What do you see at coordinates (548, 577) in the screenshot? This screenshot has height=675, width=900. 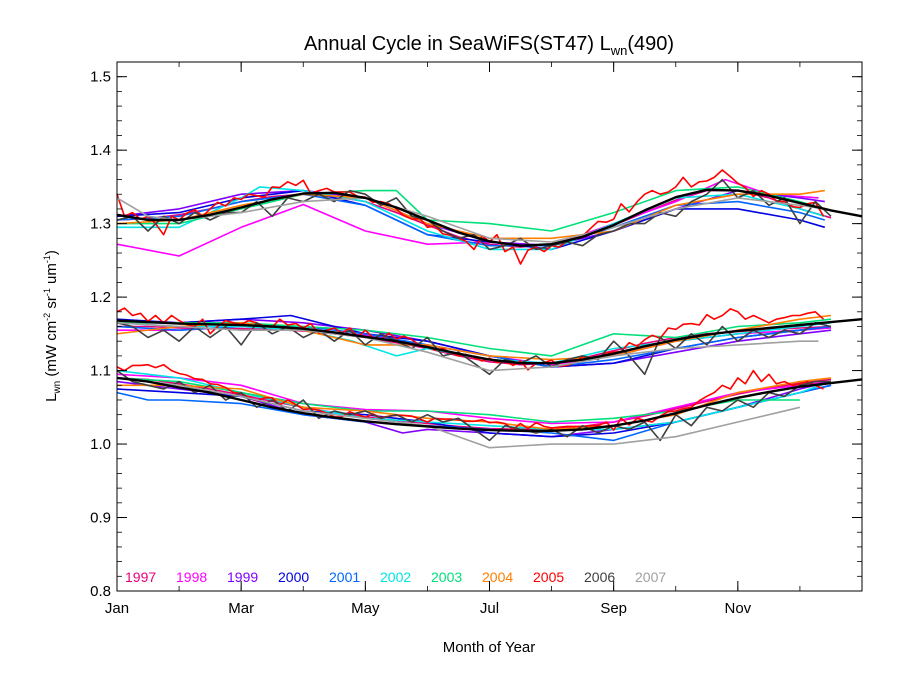 I see `legend-item-2005: 2005` at bounding box center [548, 577].